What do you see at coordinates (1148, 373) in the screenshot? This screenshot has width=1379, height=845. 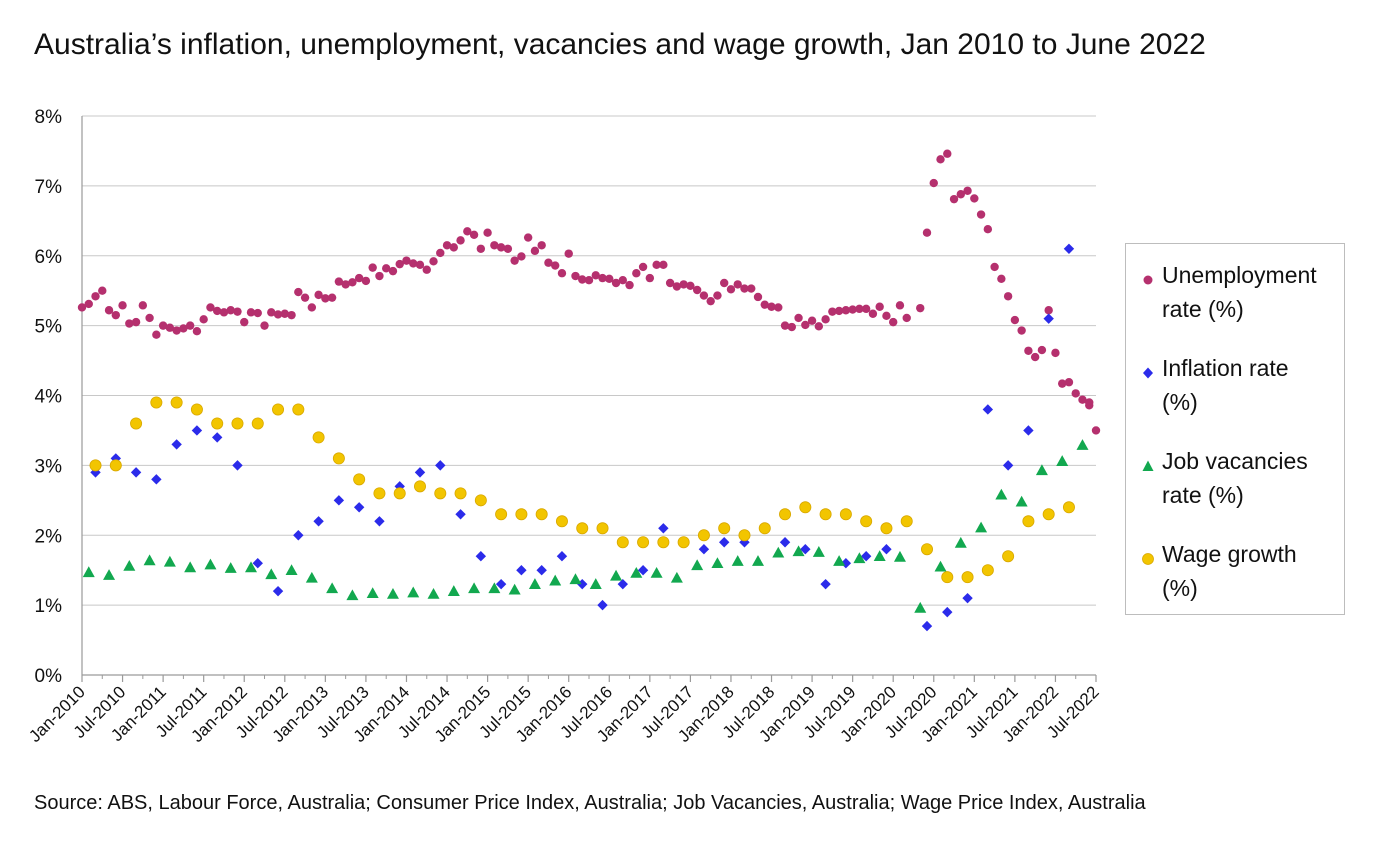 I see `legend-marker-diamond-icon` at bounding box center [1148, 373].